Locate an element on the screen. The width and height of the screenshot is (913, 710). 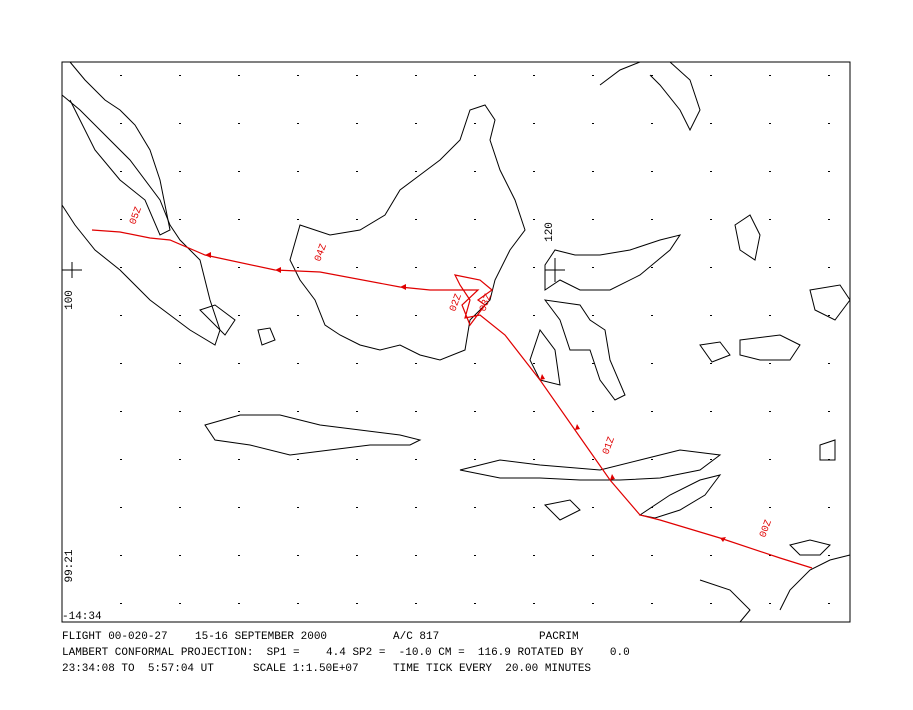
time-label: 04Z is located at coordinates (321, 253).